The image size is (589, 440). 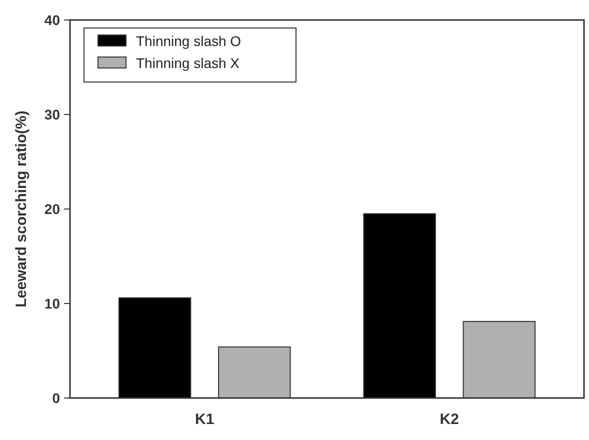 I want to click on legend-label: Thinning slash X, so click(x=188, y=62).